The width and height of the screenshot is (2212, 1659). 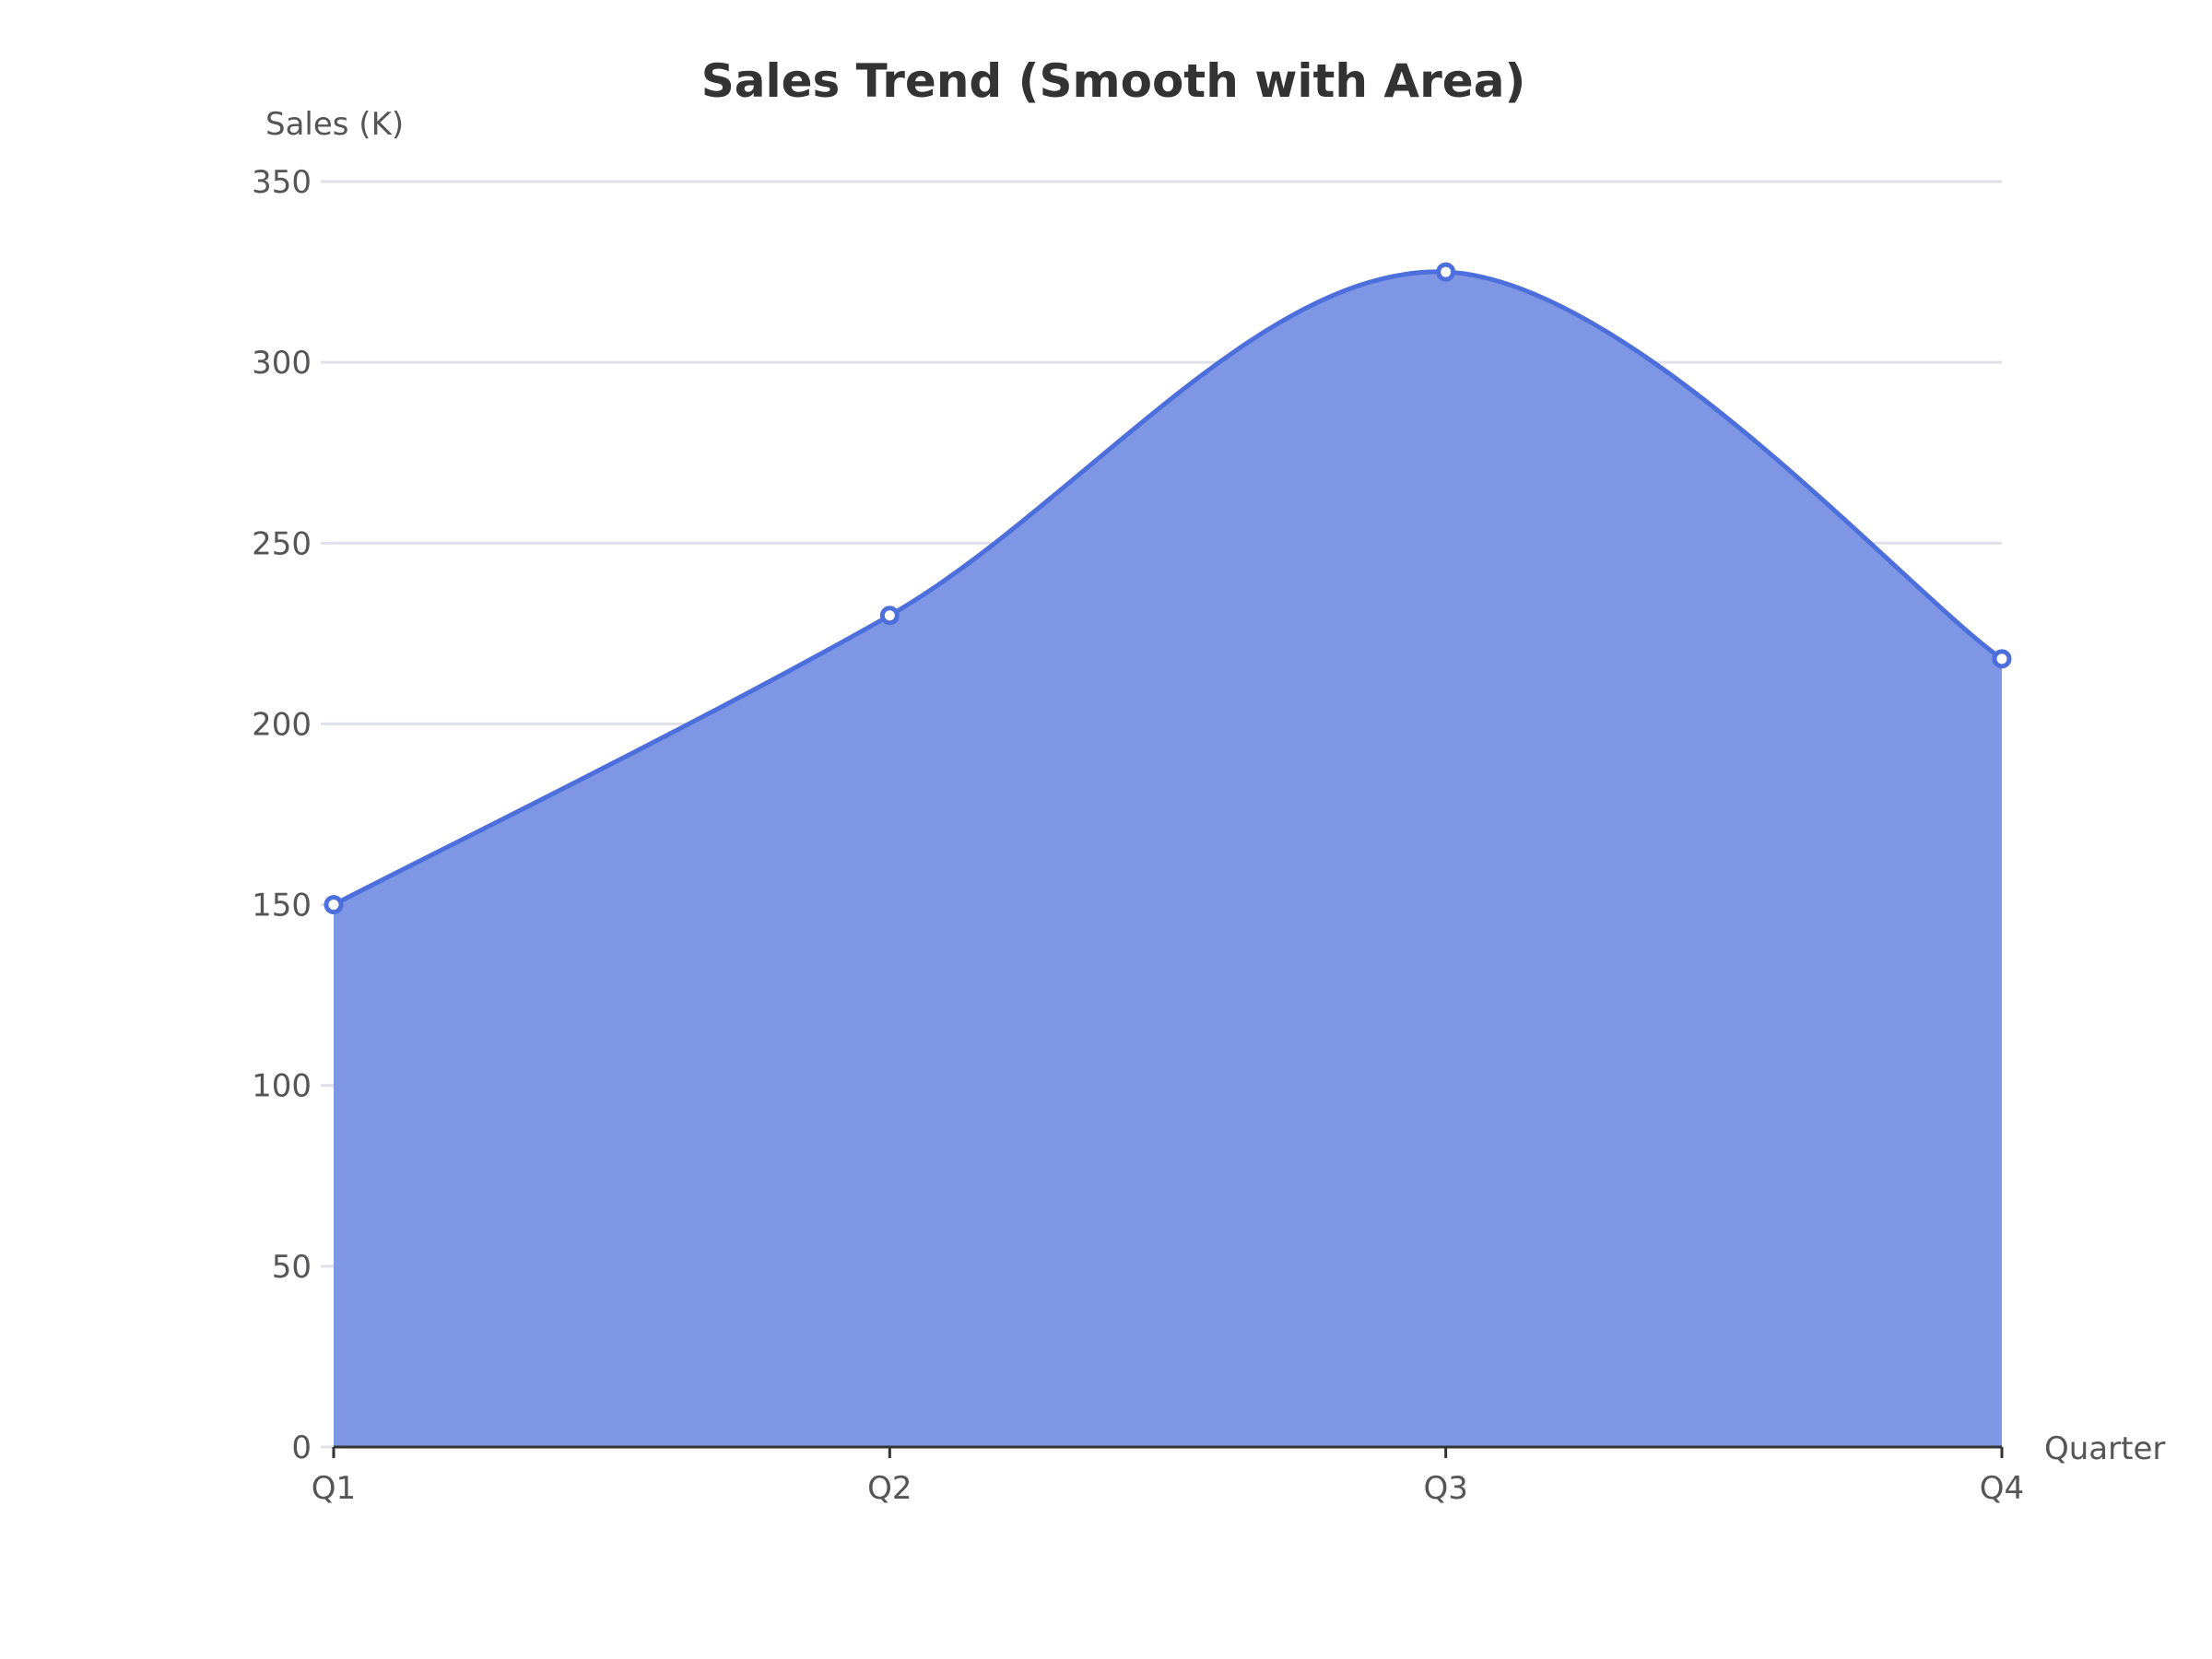 I want to click on y-tick-label: 200, so click(x=282, y=724).